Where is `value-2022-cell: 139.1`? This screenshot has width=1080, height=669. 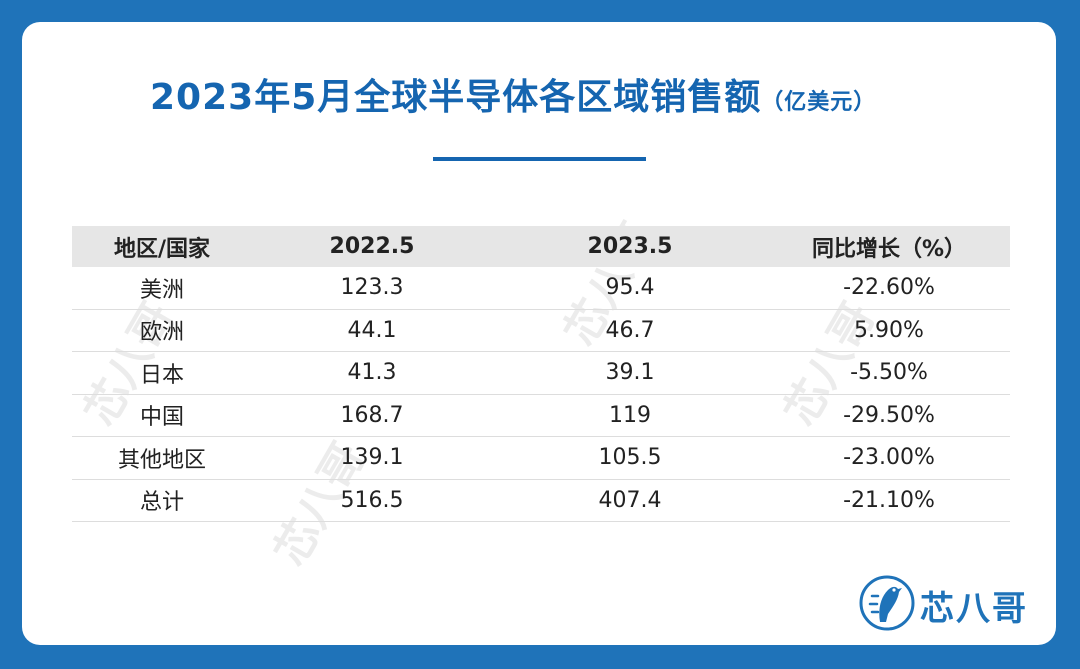
value-2022-cell: 139.1 is located at coordinates (372, 458).